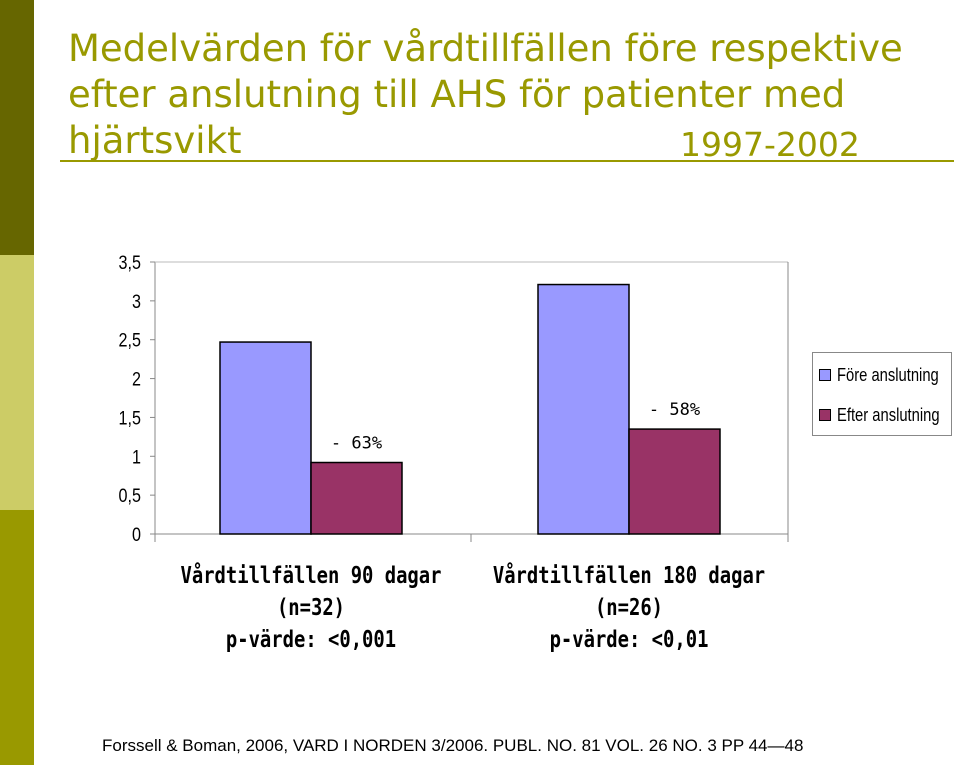 The width and height of the screenshot is (960, 765). I want to click on decorative-side-bar, so click(17, 382).